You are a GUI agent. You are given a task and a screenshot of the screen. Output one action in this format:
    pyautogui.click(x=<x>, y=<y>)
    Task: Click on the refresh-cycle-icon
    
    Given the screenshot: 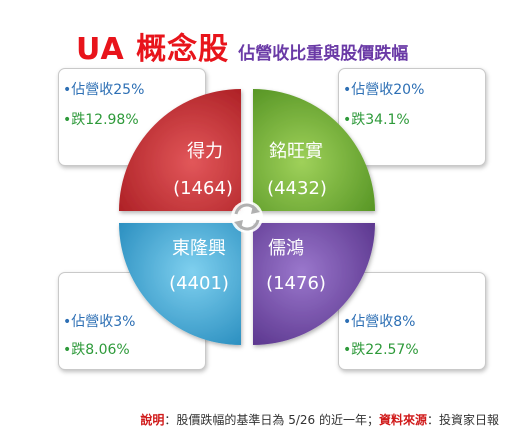 What is the action you would take?
    pyautogui.click(x=247, y=217)
    